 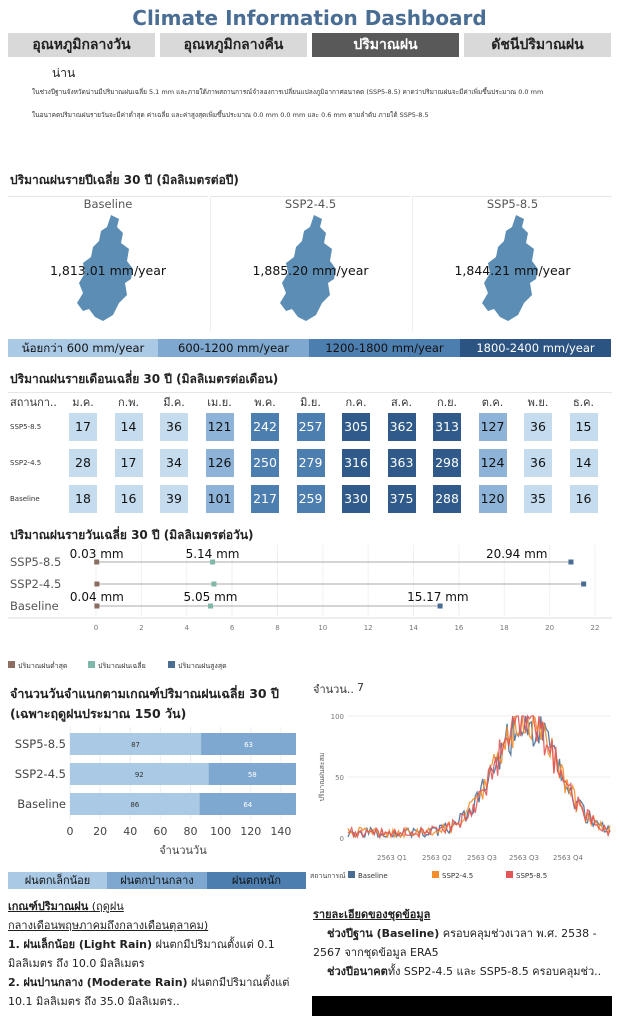 I want to click on daily-tick-label: 10, so click(x=322, y=628).